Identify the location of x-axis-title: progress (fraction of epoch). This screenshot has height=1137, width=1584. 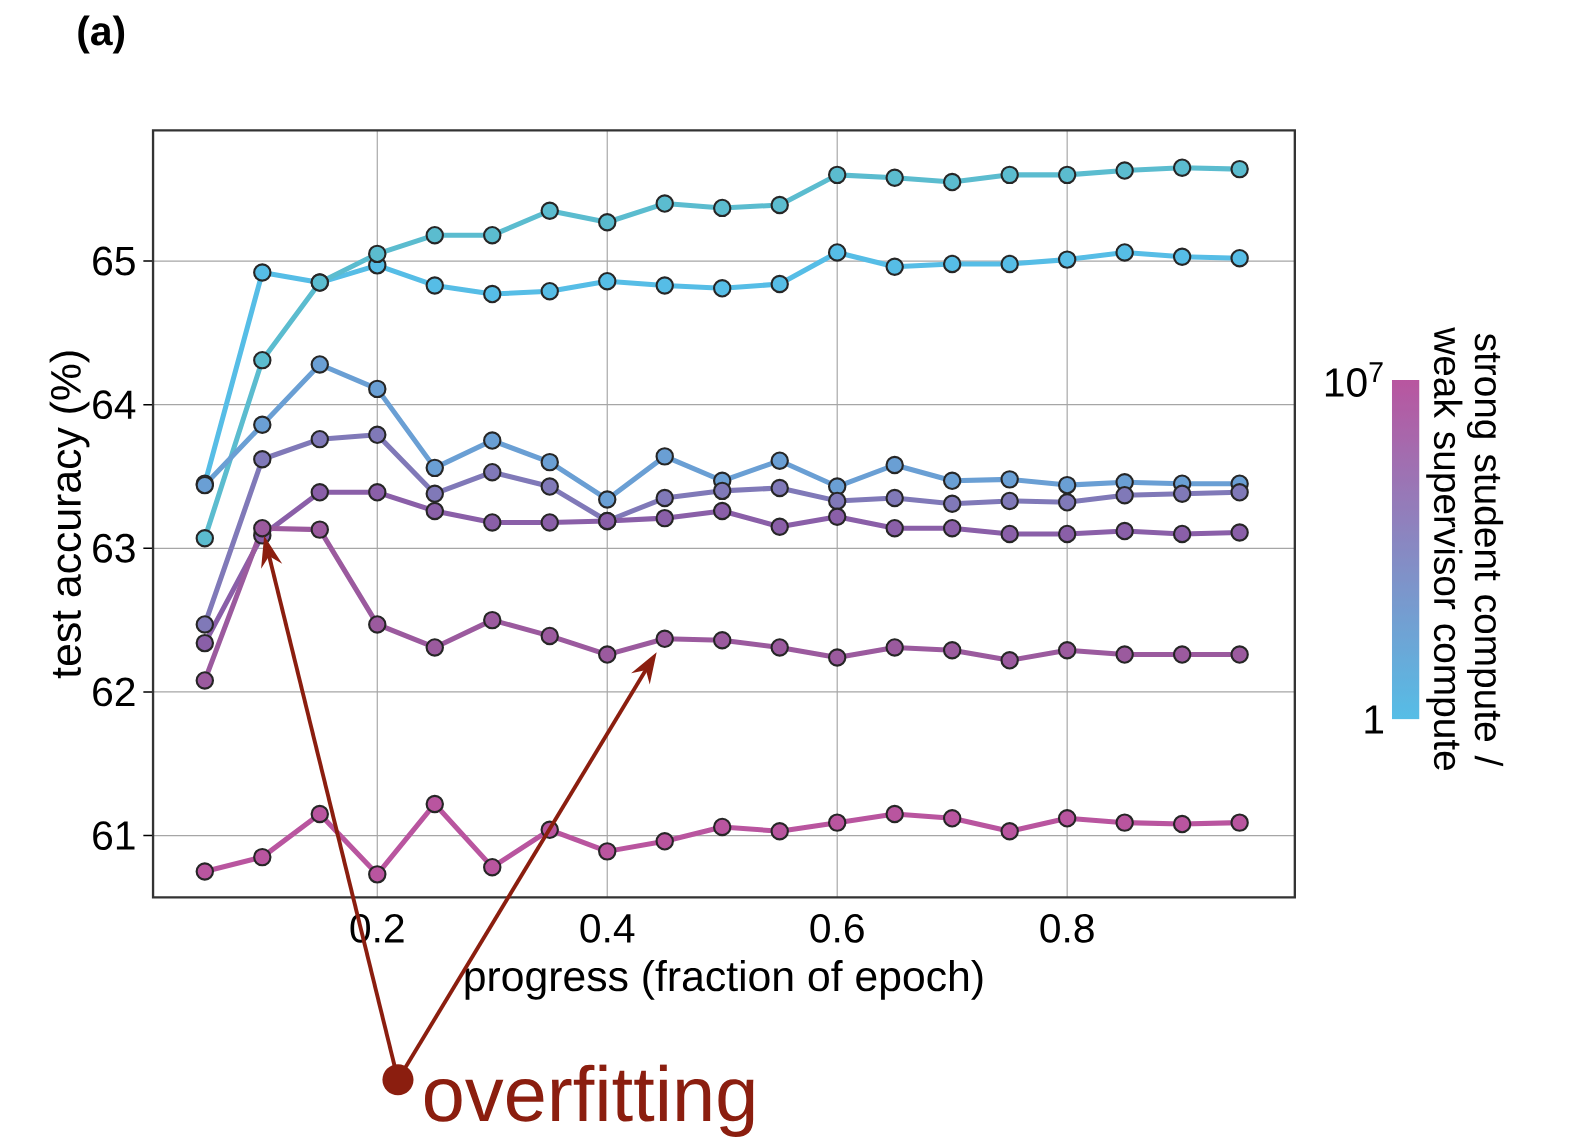
(724, 979).